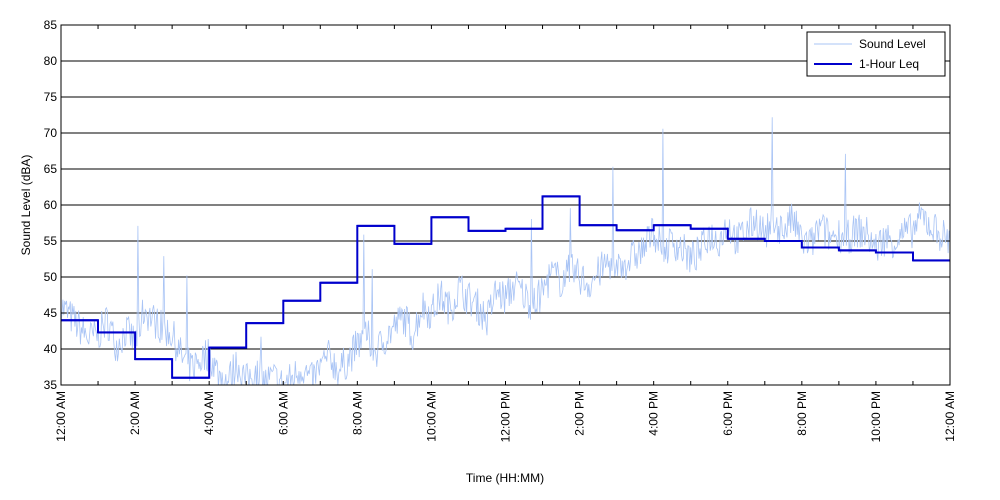  I want to click on y-tick-label: 75, so click(51, 97).